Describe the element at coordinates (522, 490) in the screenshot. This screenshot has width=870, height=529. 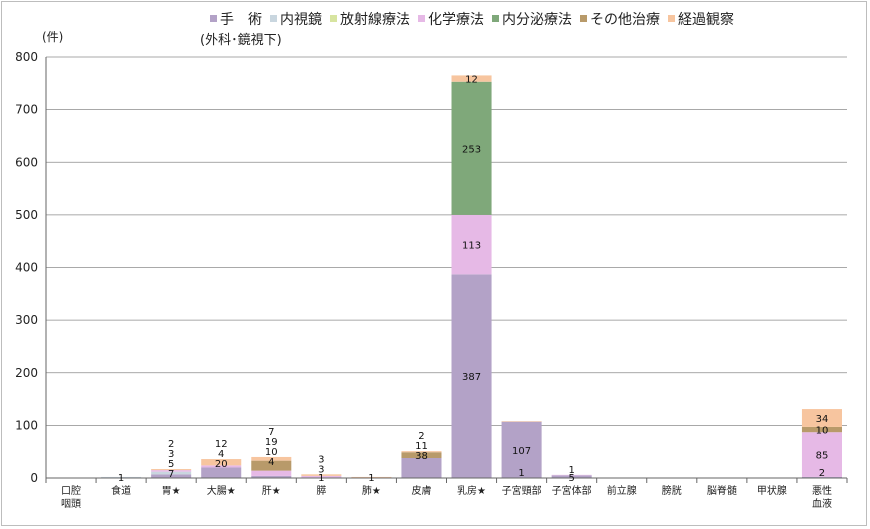
I see `category-label: 子宮頸部` at that location.